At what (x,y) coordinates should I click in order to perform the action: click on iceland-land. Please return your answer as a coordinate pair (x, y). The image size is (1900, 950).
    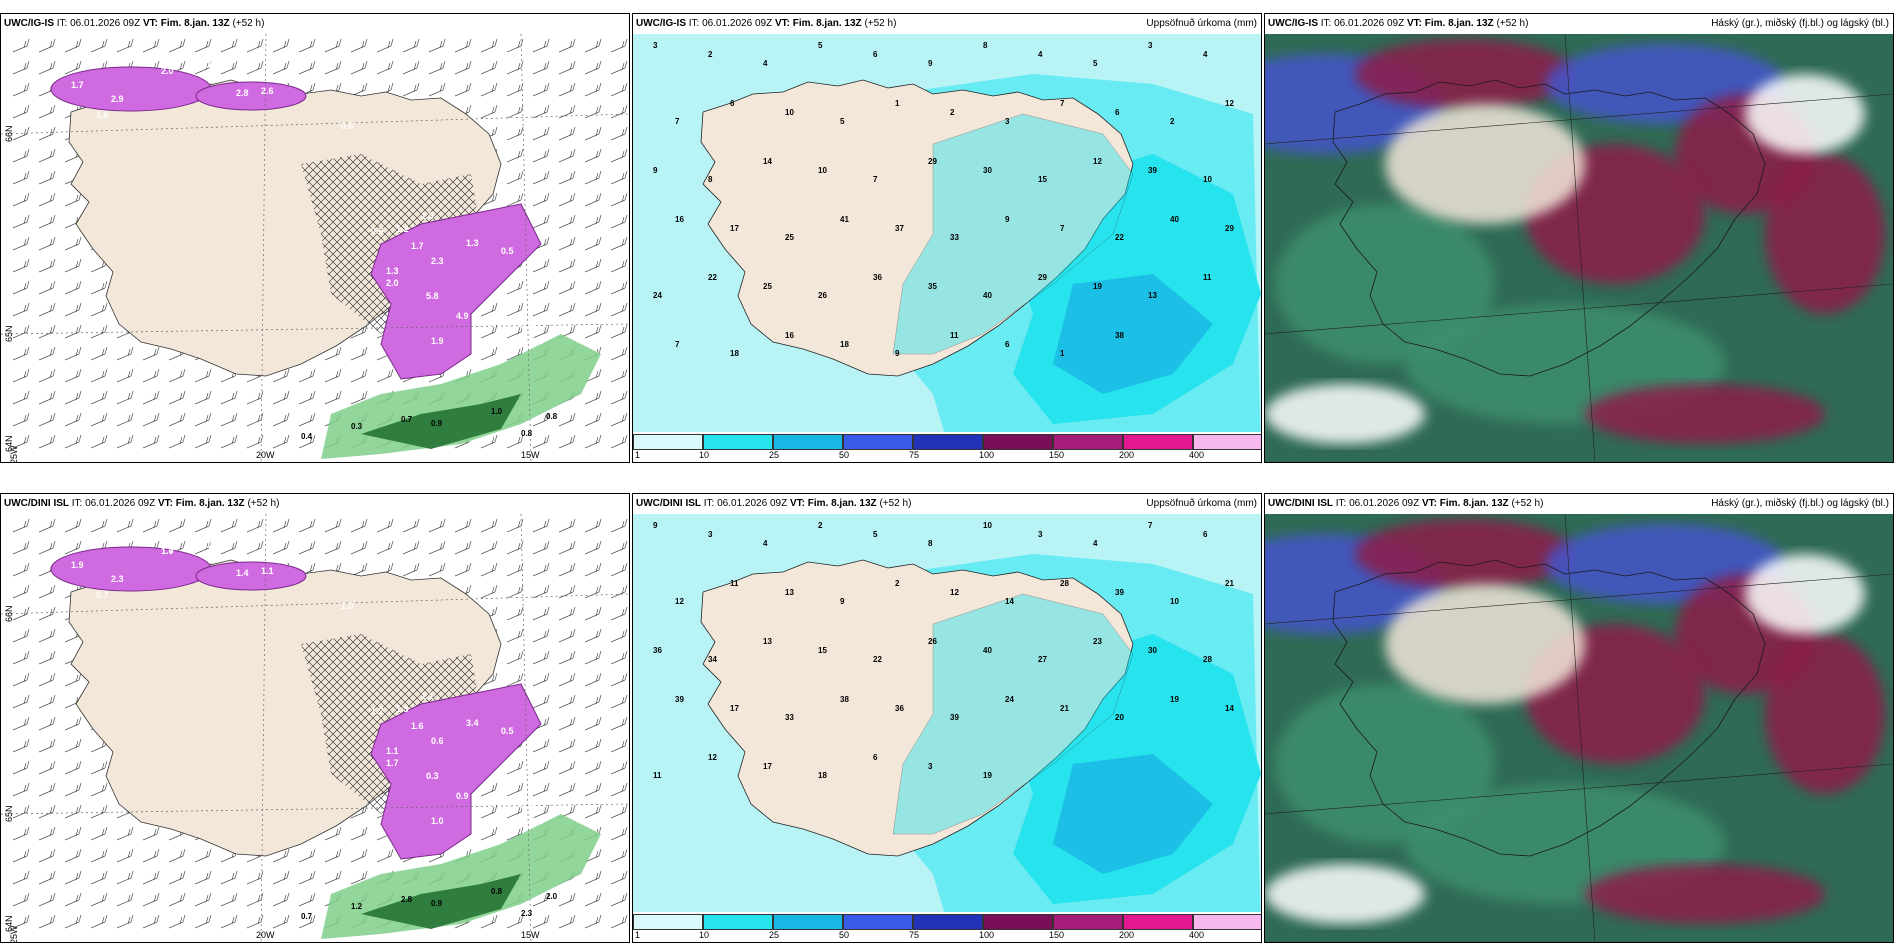
    Looking at the image, I should click on (917, 228).